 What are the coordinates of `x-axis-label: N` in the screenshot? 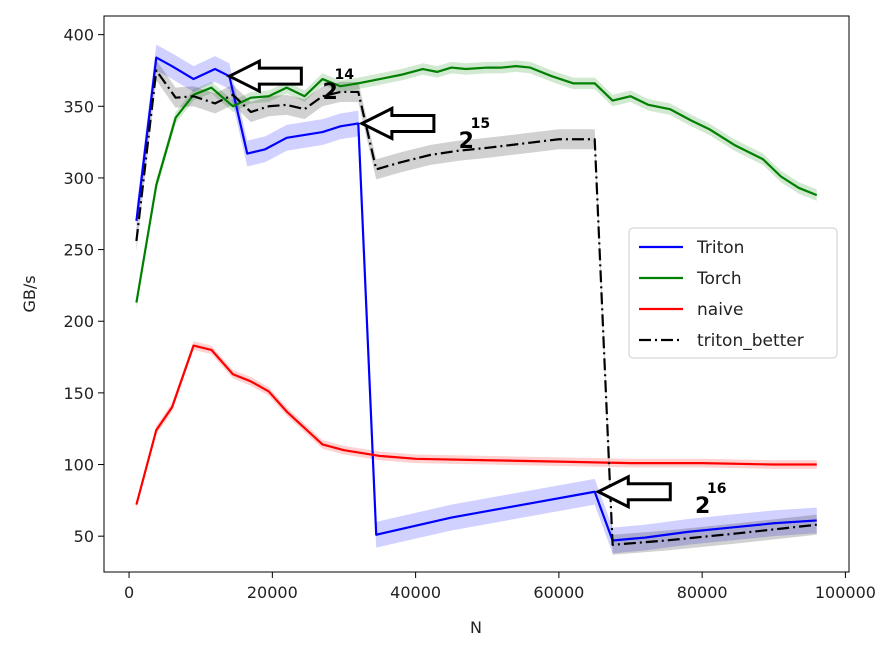 It's located at (476, 627).